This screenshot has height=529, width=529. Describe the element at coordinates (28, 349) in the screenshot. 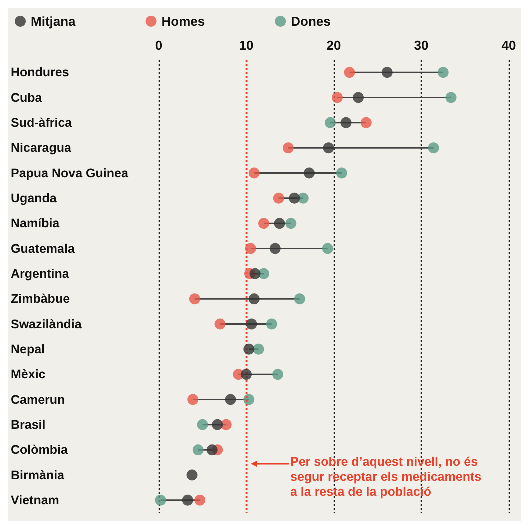

I see `y-tick-label: Nepal` at that location.